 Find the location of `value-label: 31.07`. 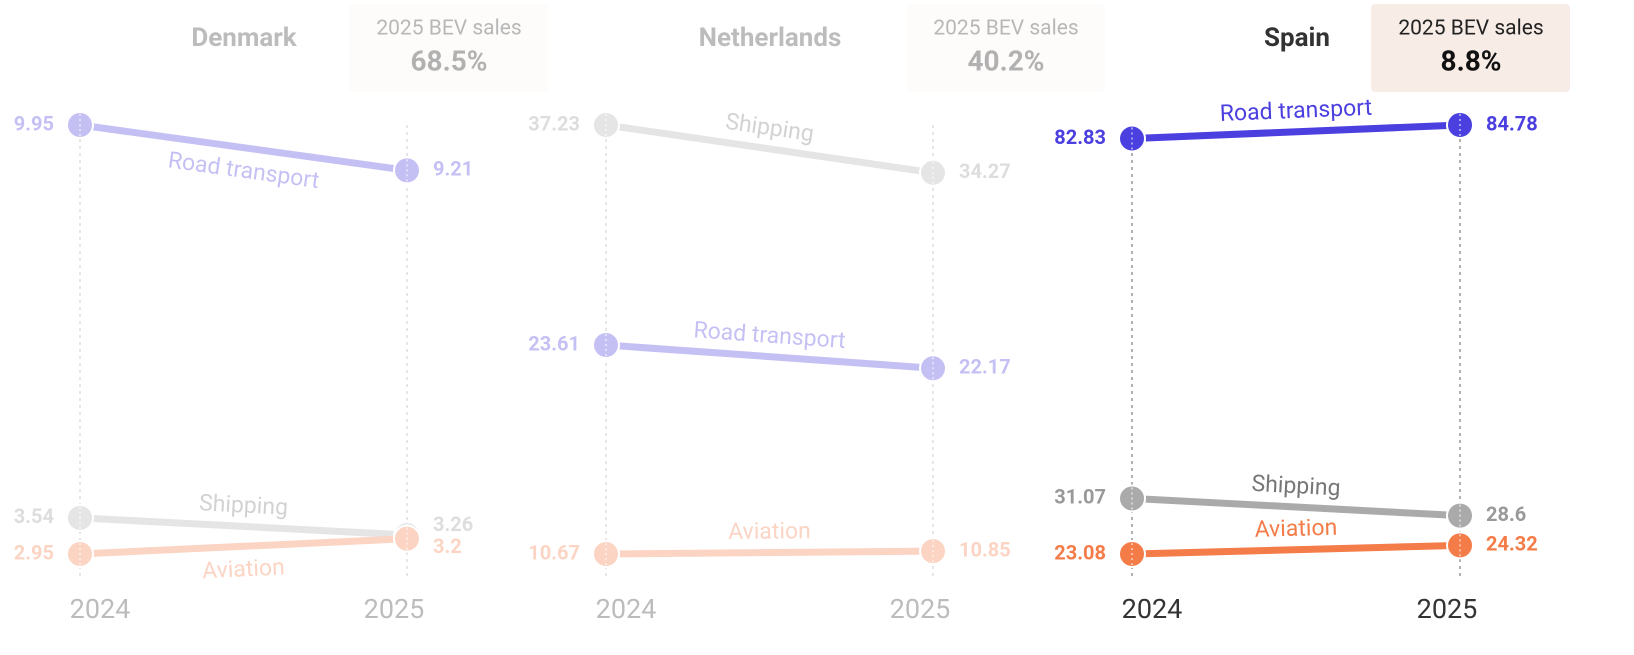

value-label: 31.07 is located at coordinates (1080, 497).